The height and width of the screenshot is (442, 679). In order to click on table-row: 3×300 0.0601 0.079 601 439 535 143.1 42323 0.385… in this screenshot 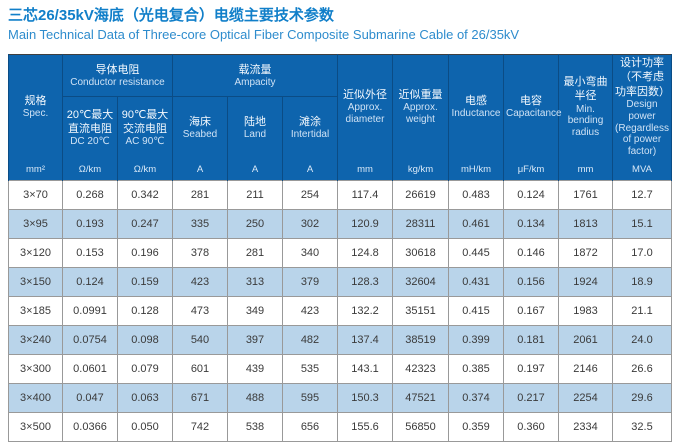, I will do `click(340, 368)`.